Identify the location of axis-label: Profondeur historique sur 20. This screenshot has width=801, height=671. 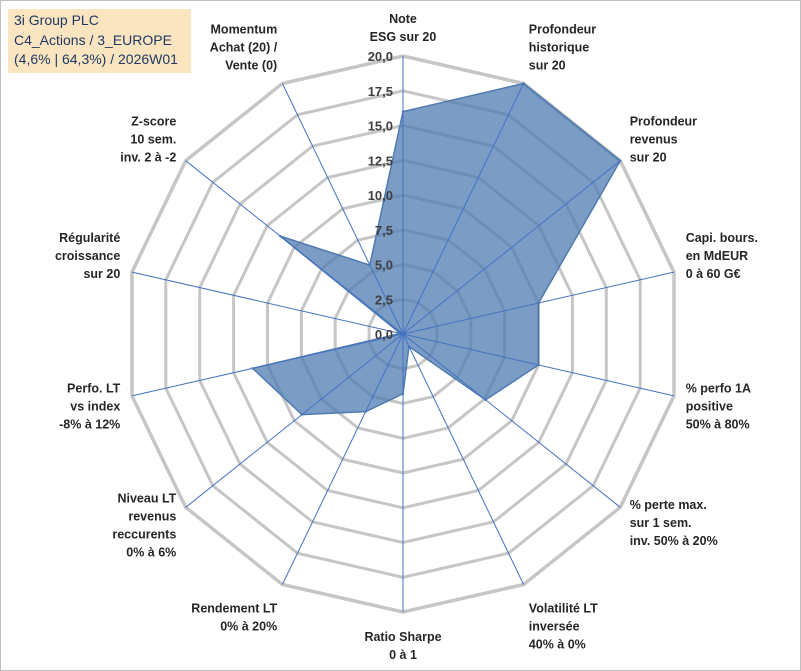
(562, 48).